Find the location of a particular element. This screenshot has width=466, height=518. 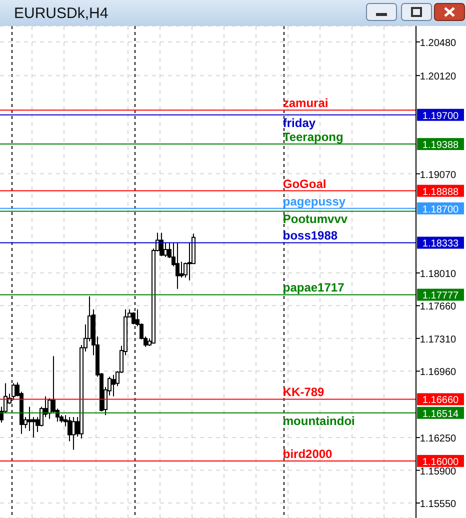

ref-line-label: mountaindoi is located at coordinates (318, 421).